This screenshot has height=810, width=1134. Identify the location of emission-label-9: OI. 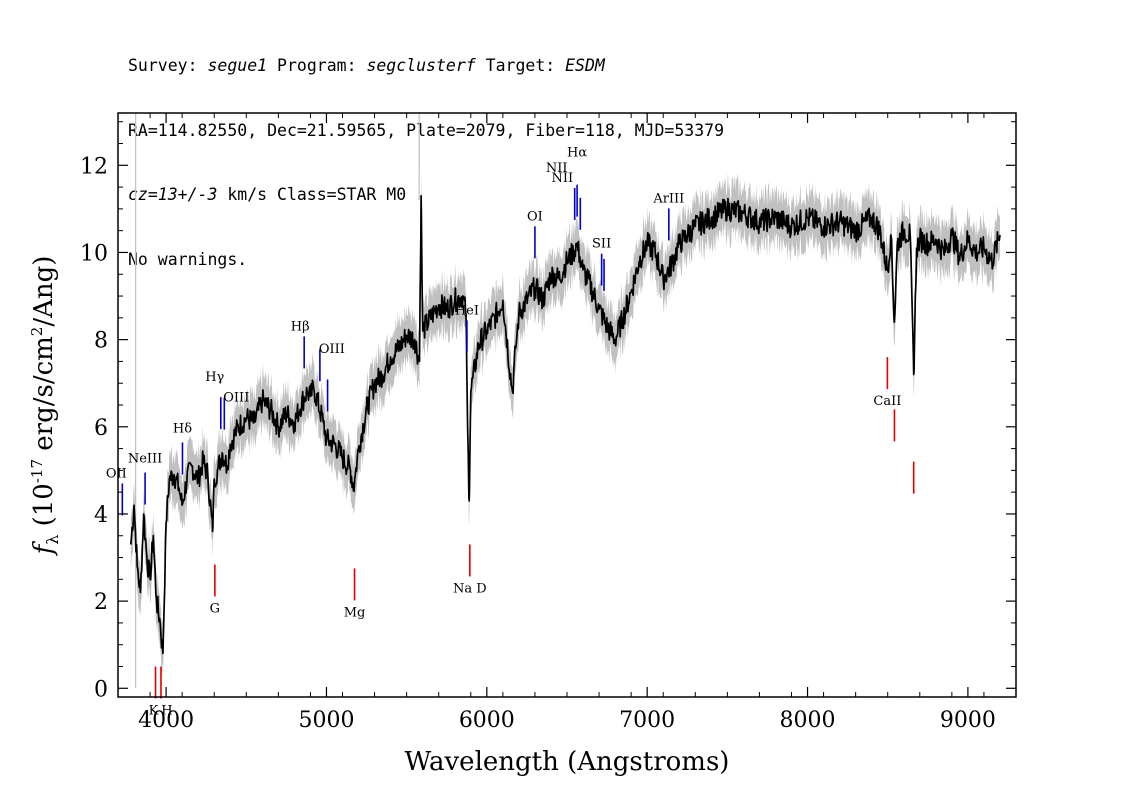
(535, 216).